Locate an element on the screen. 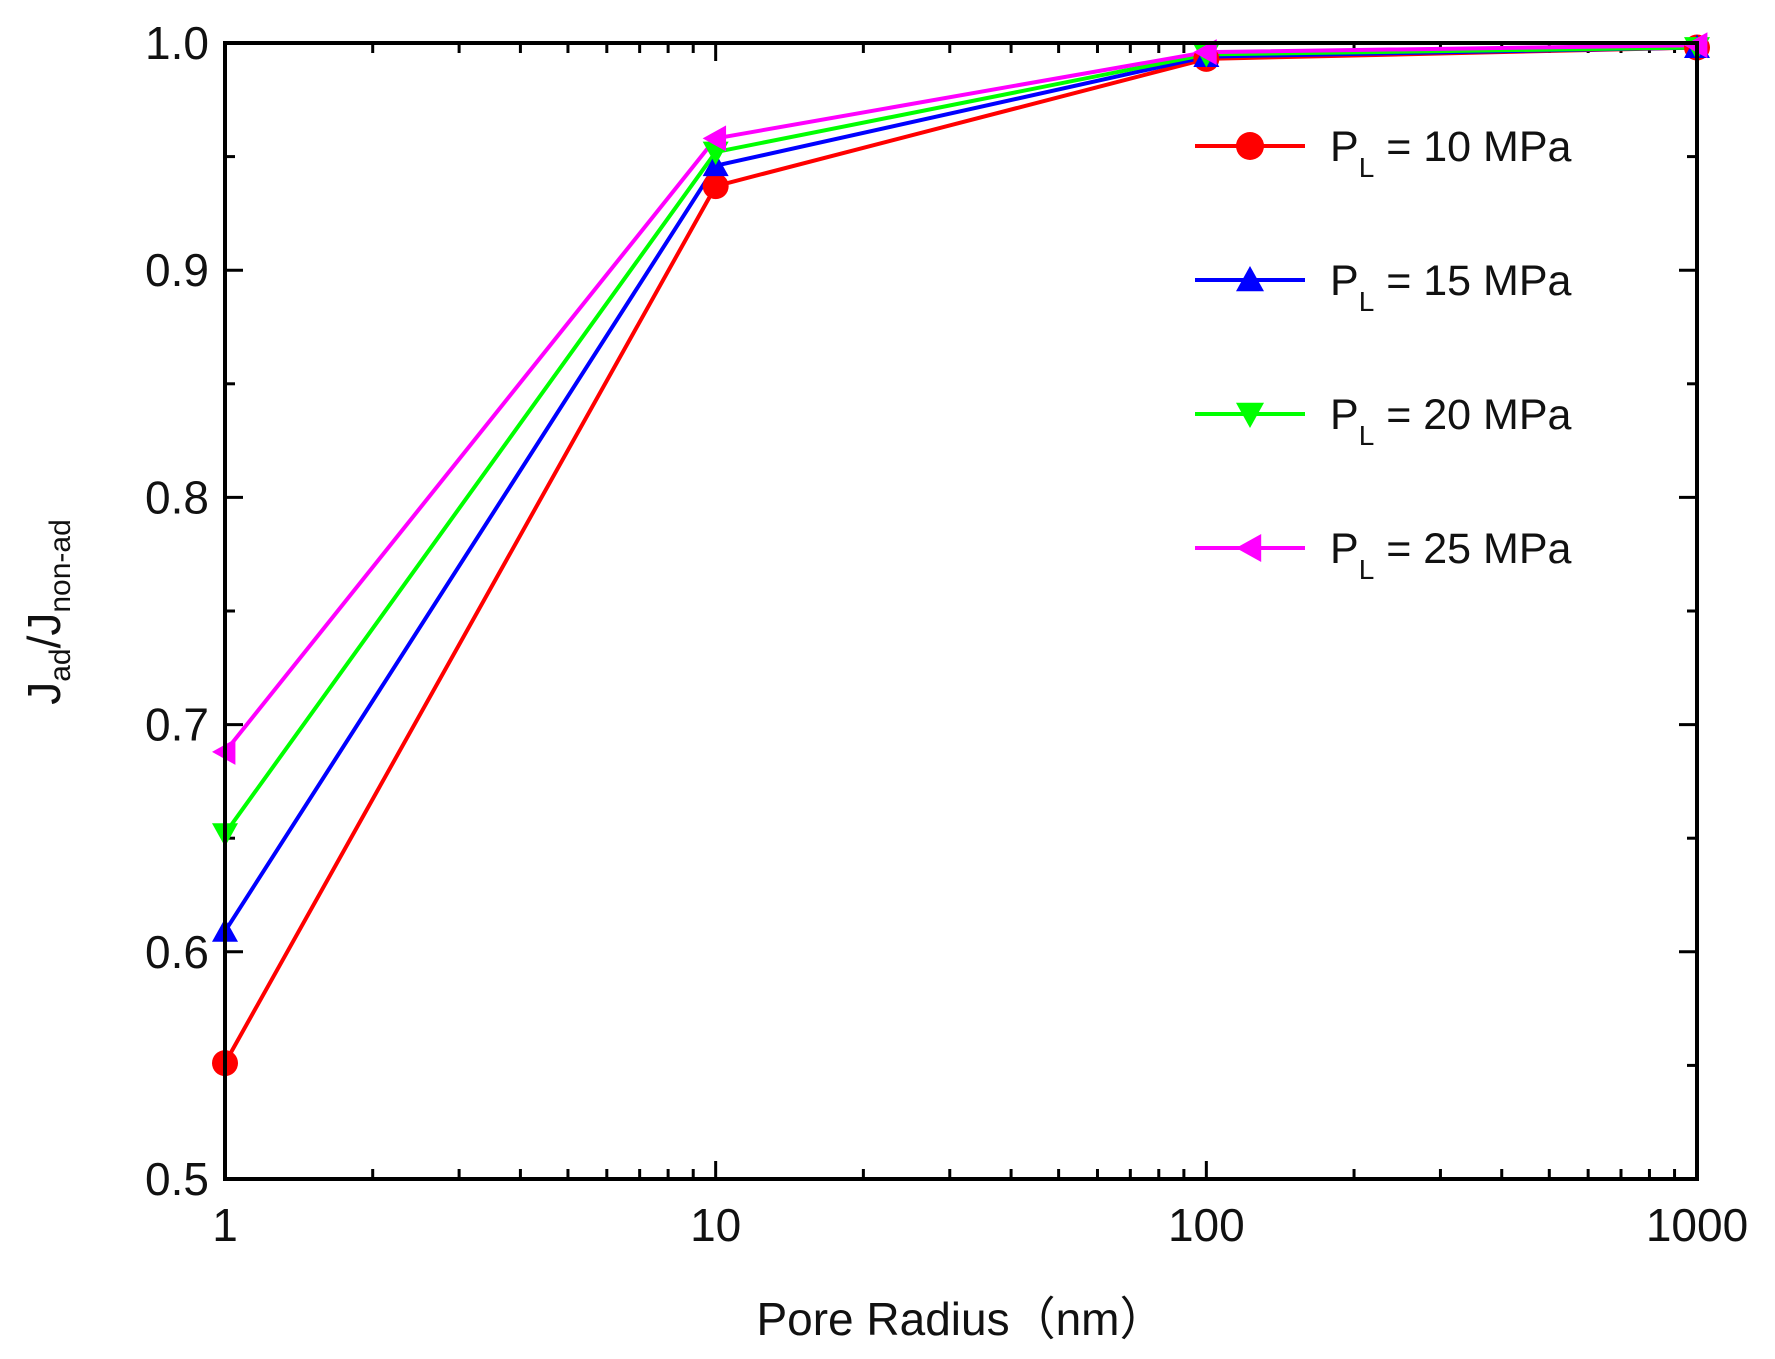 The height and width of the screenshot is (1359, 1775). legend-label-rest: = 20 MPa is located at coordinates (1472, 415).